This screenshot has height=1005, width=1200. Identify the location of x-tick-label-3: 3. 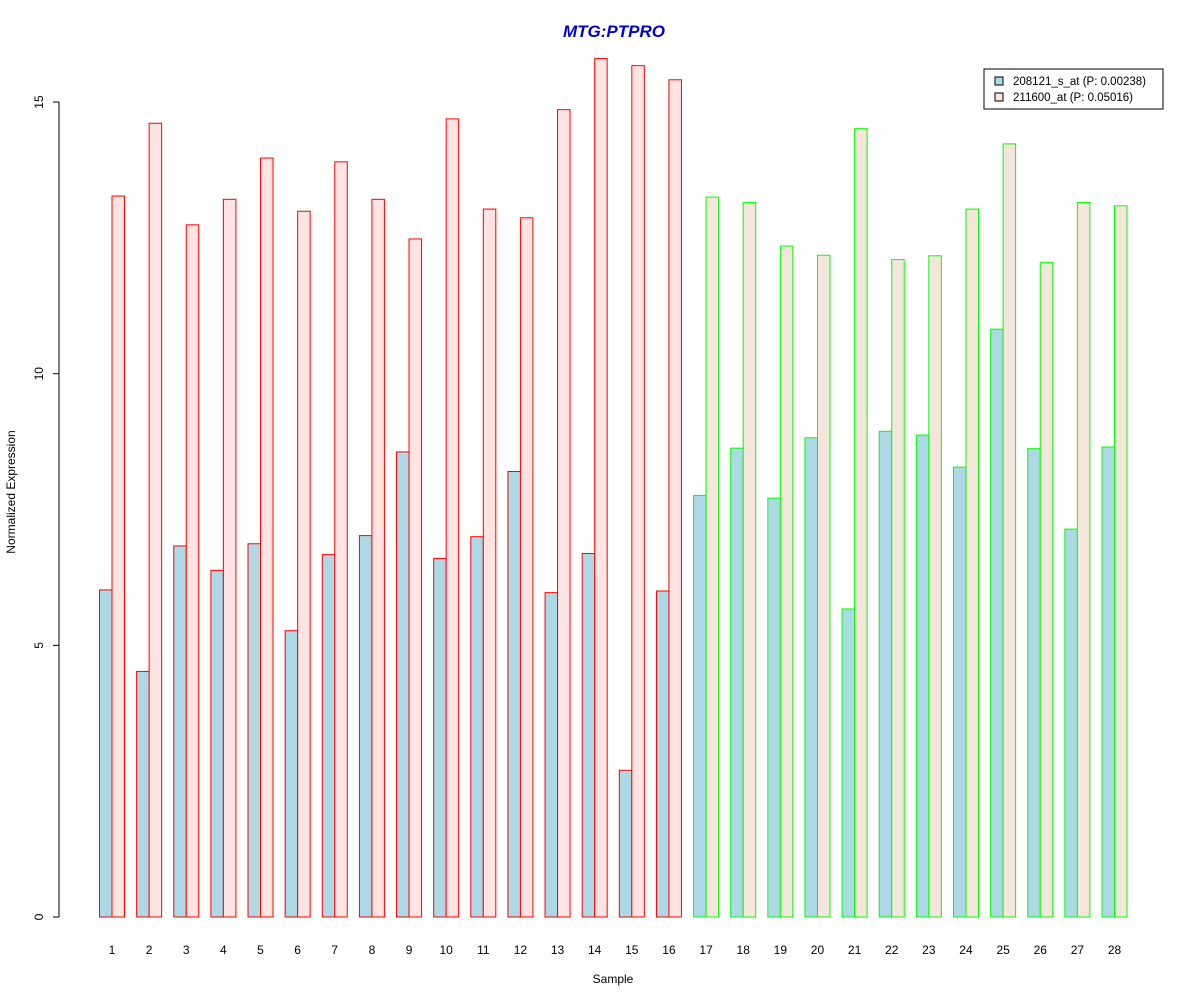
(186, 950).